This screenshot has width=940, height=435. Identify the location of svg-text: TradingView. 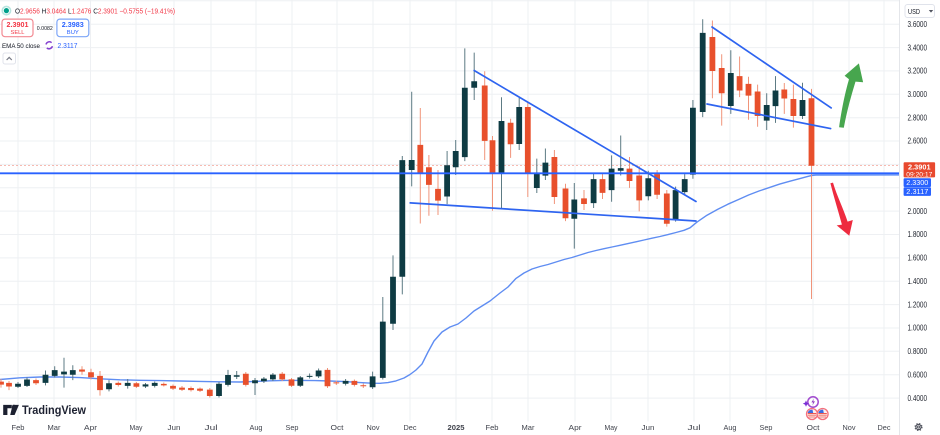
(54, 411).